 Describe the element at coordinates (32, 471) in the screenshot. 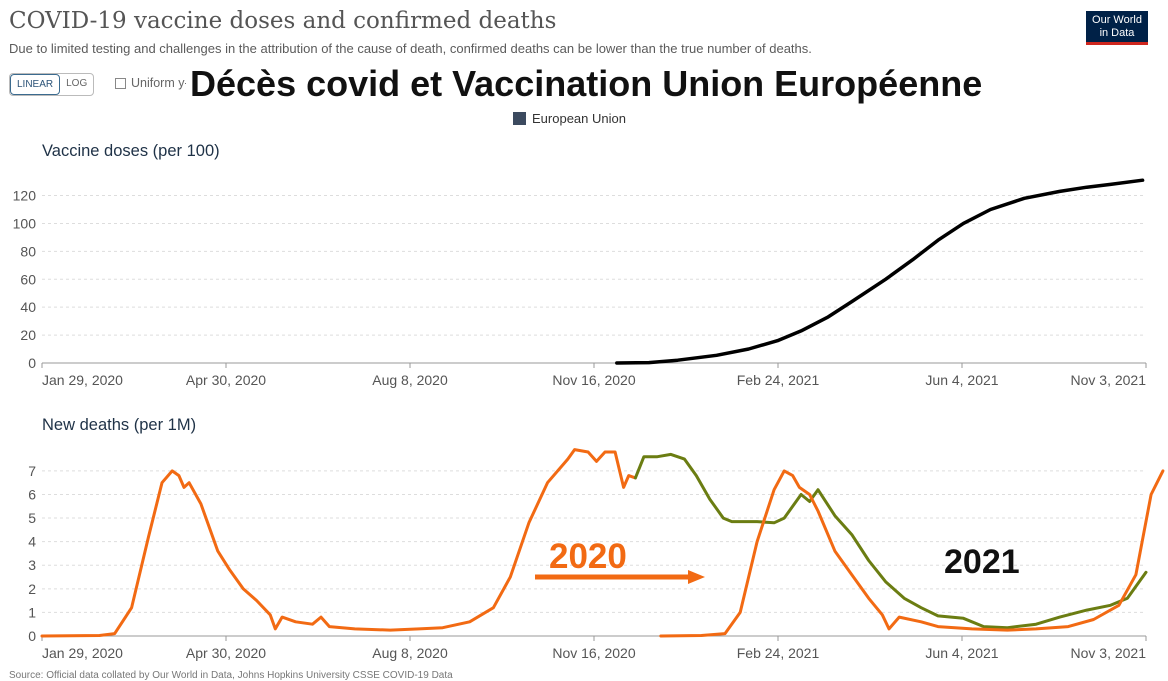

I see `y-tick-label: 7` at that location.